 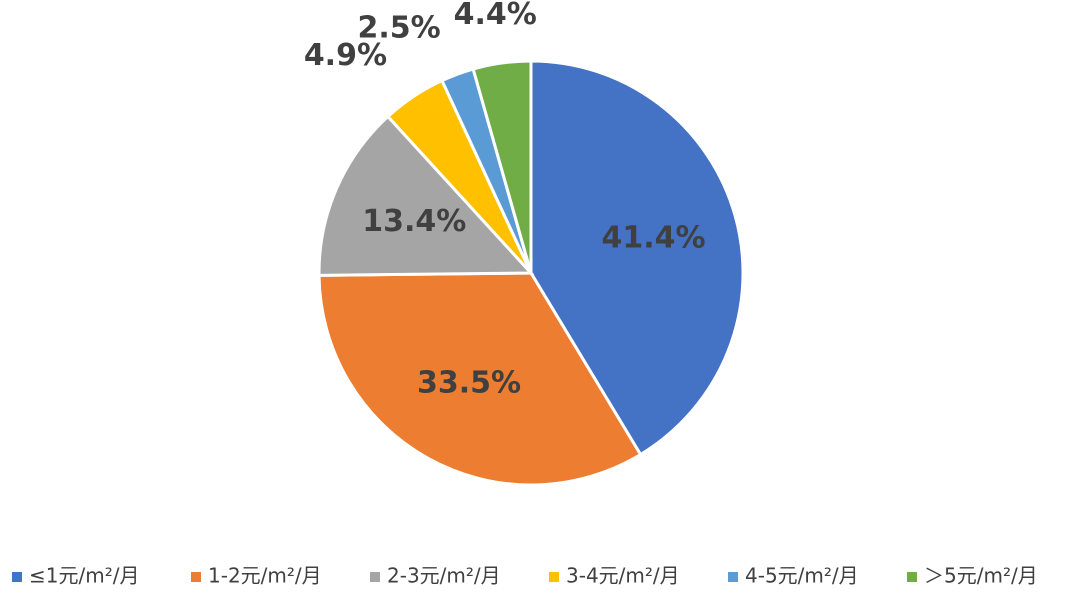 What do you see at coordinates (981, 576) in the screenshot?
I see `legend-label: ＞5元/m²/月` at bounding box center [981, 576].